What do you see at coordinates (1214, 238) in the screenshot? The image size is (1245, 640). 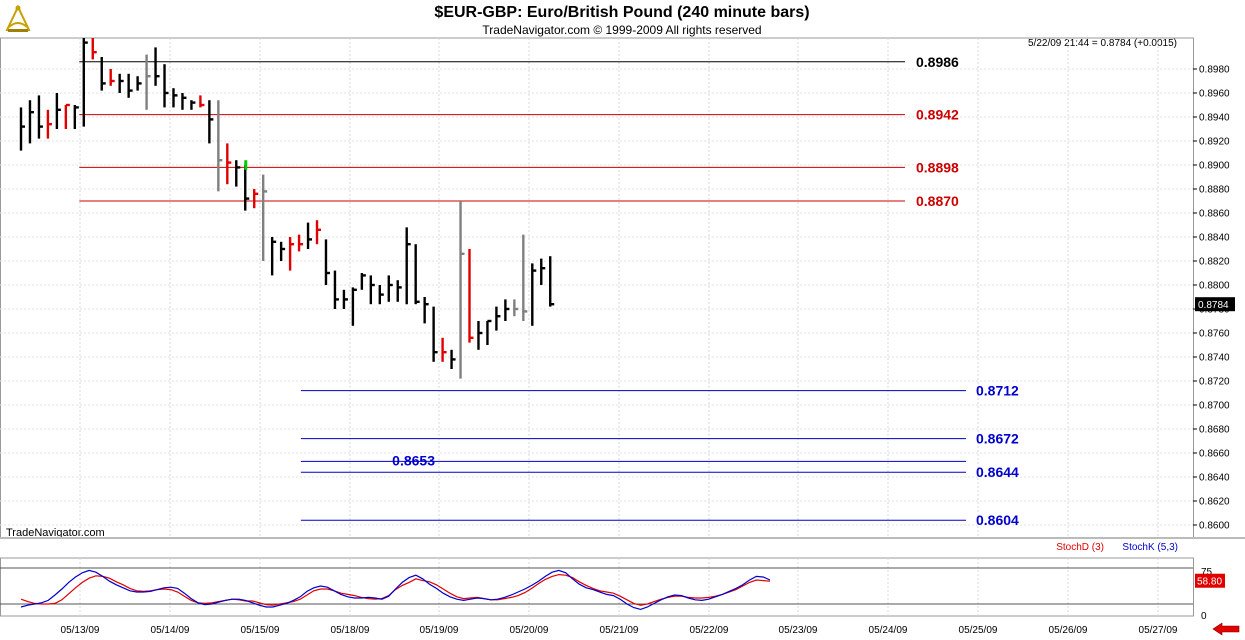 I see `ytick-label: 0.8840` at bounding box center [1214, 238].